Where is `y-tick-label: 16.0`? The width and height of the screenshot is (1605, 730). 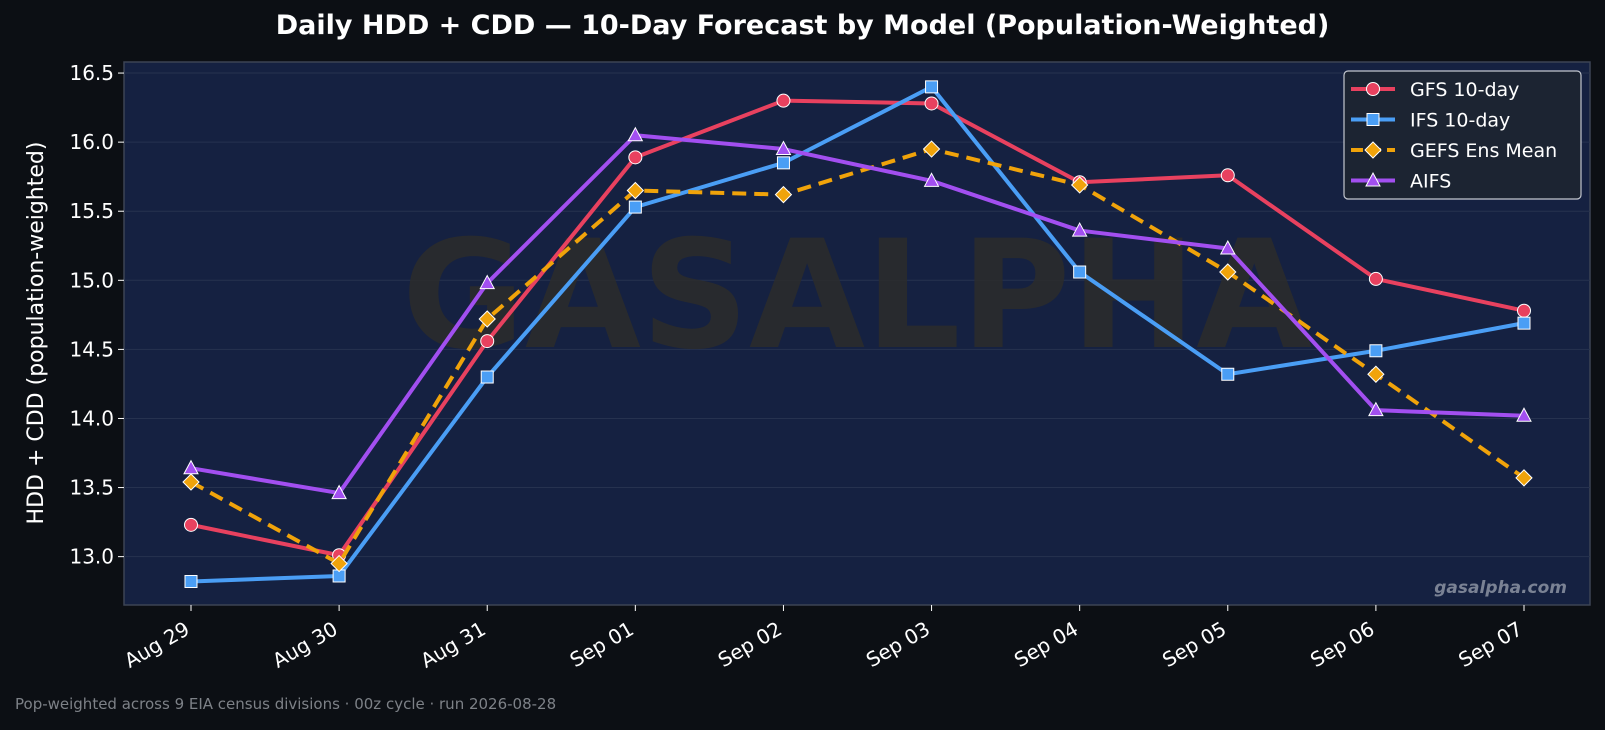
y-tick-label: 16.0 is located at coordinates (91, 142).